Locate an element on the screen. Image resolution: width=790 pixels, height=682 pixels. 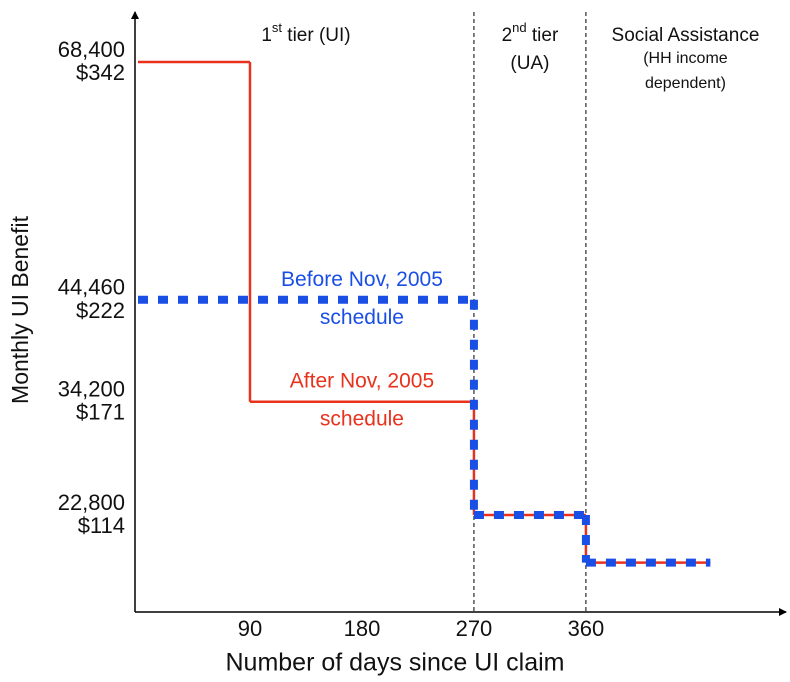
y2-tick-label: $342 is located at coordinates (100, 72).